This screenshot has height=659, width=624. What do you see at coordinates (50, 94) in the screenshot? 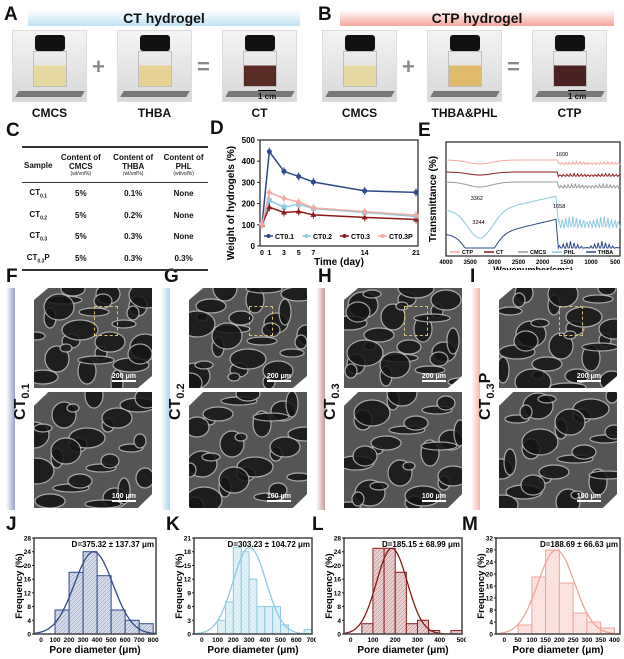
I see `vial-stand-icon` at bounding box center [50, 94].